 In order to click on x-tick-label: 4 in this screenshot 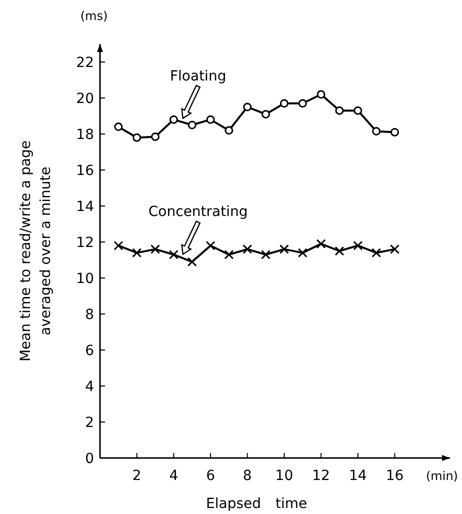, I will do `click(173, 476)`.